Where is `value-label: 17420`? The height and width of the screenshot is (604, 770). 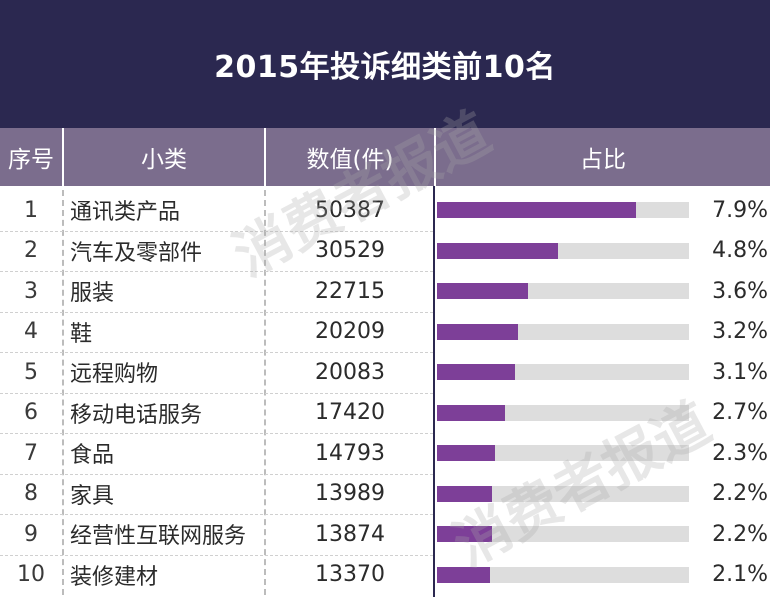
value-label: 17420 is located at coordinates (350, 413).